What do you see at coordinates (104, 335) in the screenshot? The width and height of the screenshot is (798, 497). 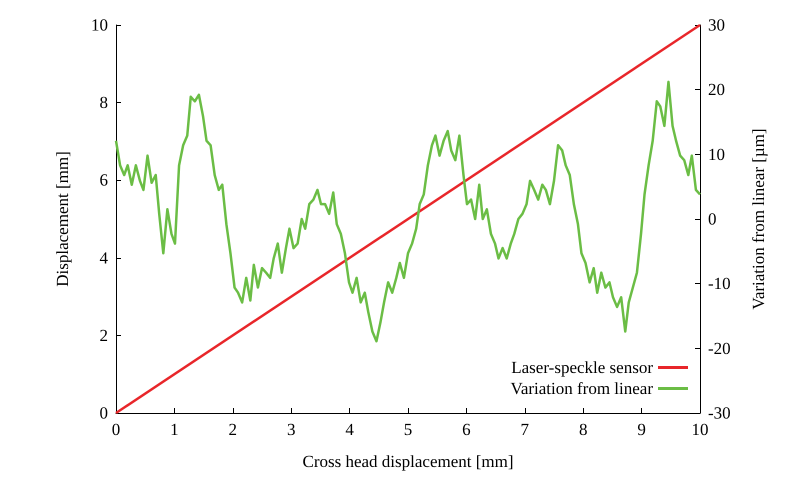 I see `y-tick-label: 2` at bounding box center [104, 335].